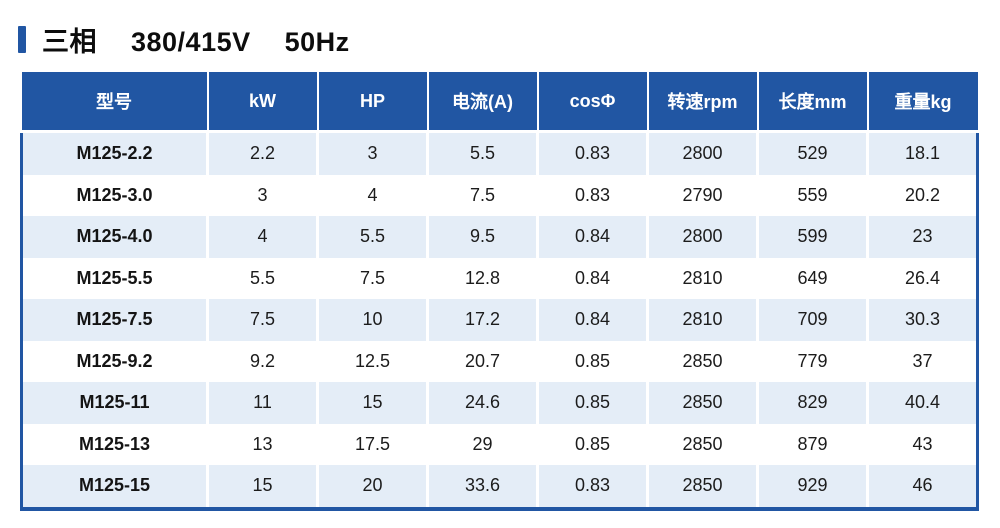 The height and width of the screenshot is (528, 1000). What do you see at coordinates (262, 403) in the screenshot?
I see `table-cell: 11` at bounding box center [262, 403].